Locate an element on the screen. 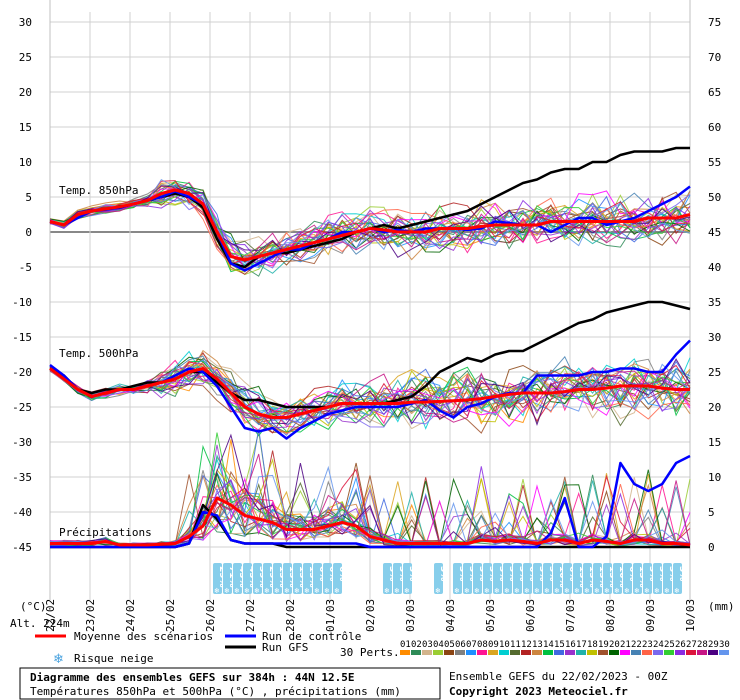  legend-control-label: Run de contrôle is located at coordinates (311, 636).